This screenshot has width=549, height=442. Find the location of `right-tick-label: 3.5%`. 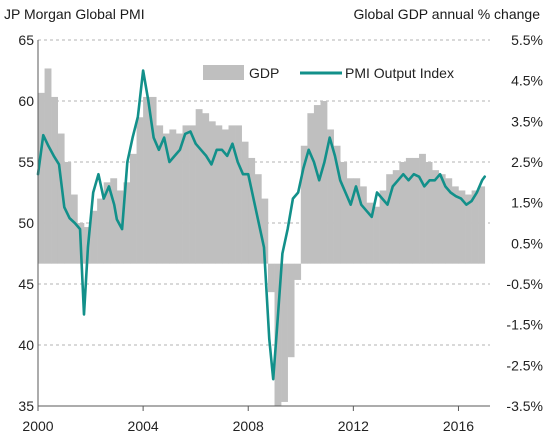

right-tick-label: 3.5% is located at coordinates (527, 121).